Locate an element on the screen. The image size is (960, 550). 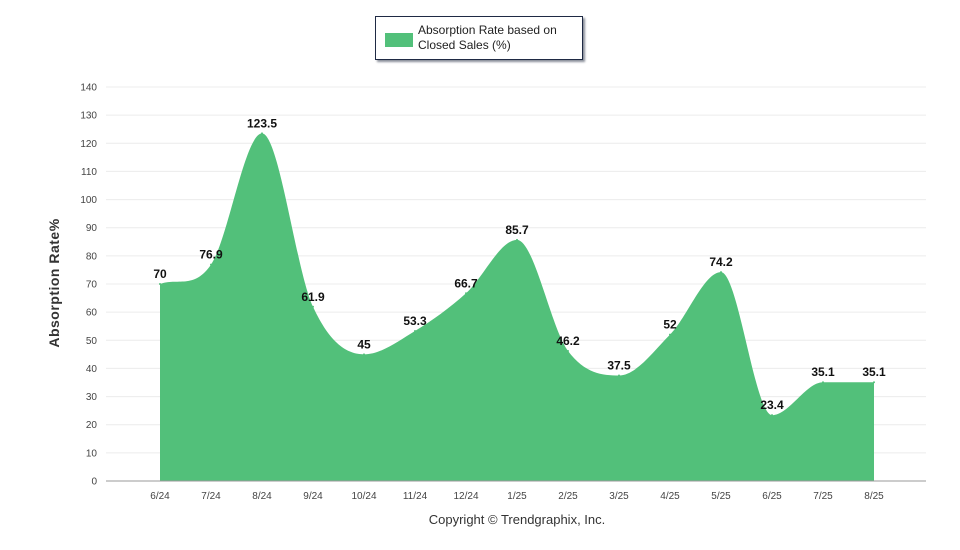
data-label: 53.3 is located at coordinates (415, 321).